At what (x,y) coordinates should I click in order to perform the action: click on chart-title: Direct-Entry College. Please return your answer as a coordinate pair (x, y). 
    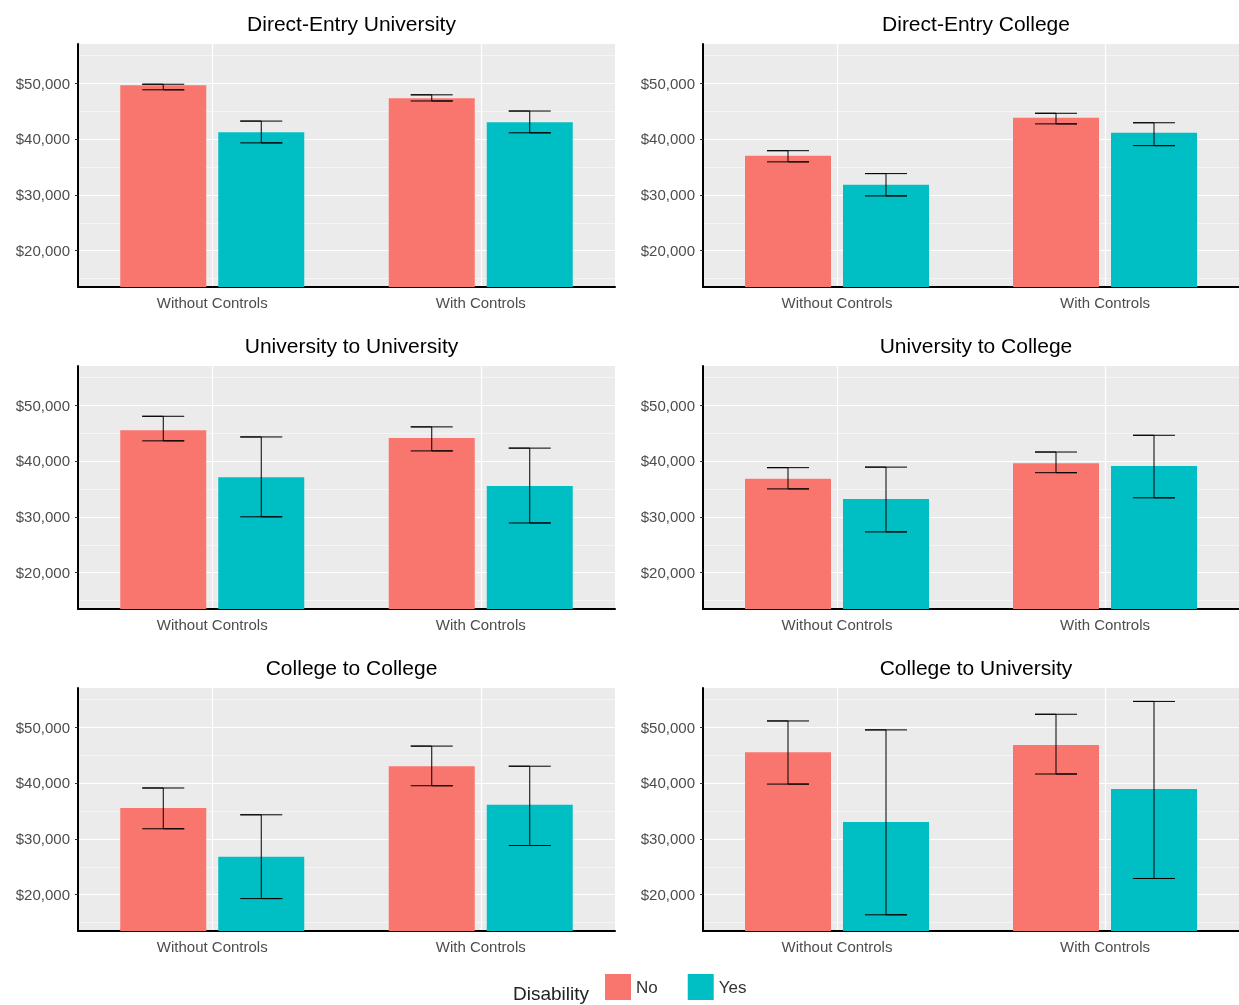
    Looking at the image, I should click on (976, 23).